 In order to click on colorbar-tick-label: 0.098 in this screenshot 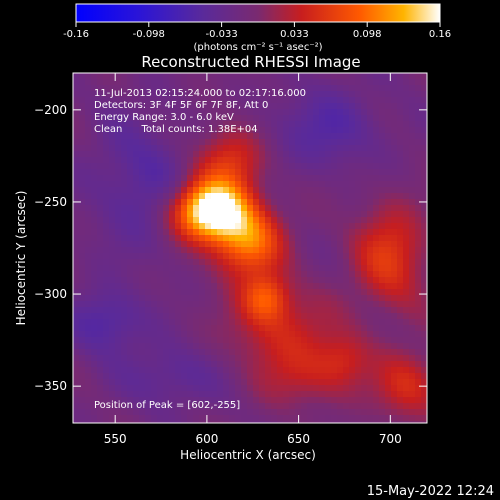, I will do `click(367, 34)`.